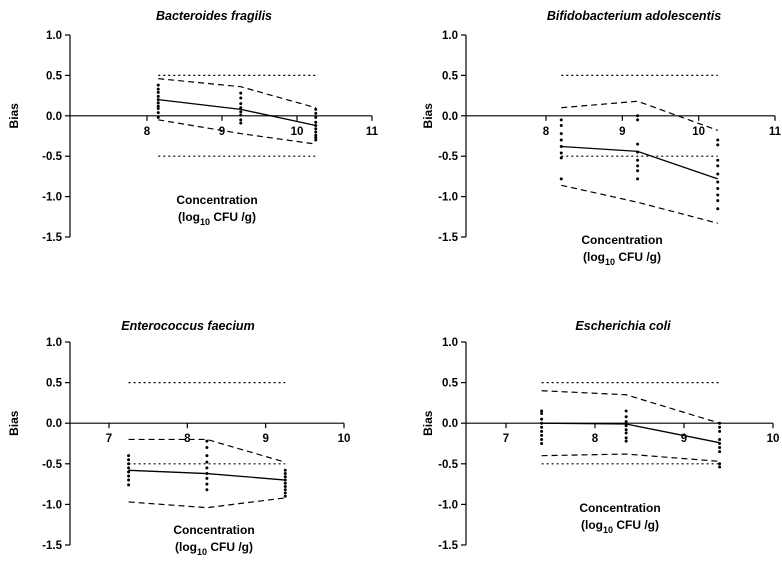  What do you see at coordinates (54, 36) in the screenshot?
I see `y-tick-label: 1.0` at bounding box center [54, 36].